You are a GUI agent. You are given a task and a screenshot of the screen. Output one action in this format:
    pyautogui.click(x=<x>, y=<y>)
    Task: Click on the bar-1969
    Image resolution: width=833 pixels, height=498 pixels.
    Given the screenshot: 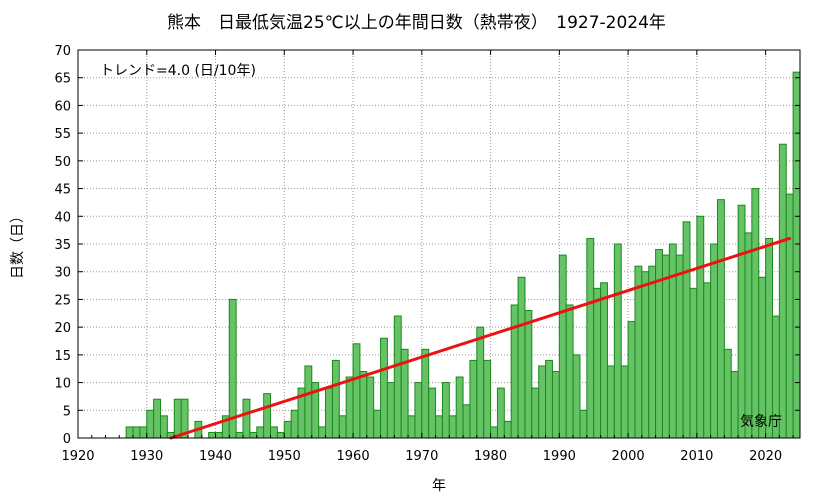 What is the action you would take?
    pyautogui.click(x=418, y=410)
    